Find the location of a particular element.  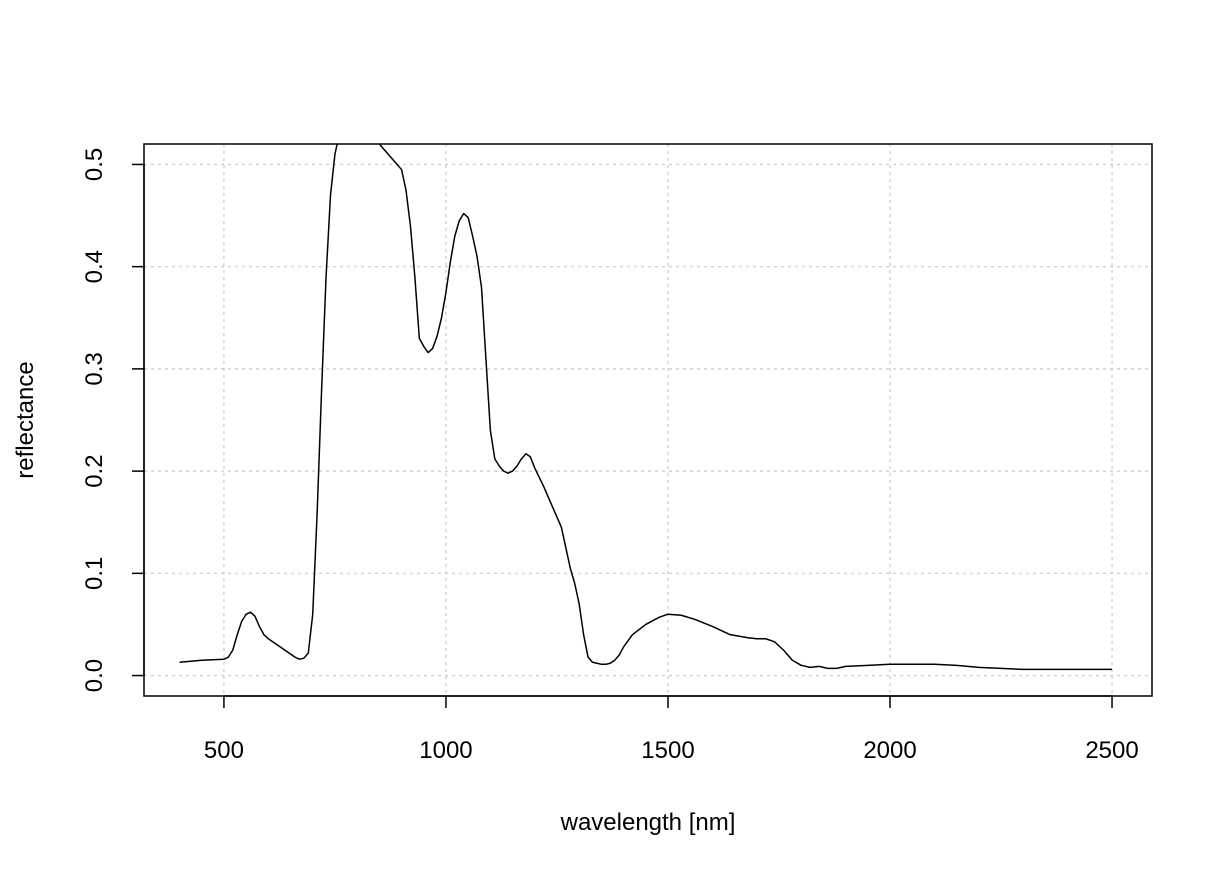

y-tick-label: 0.0 is located at coordinates (94, 675).